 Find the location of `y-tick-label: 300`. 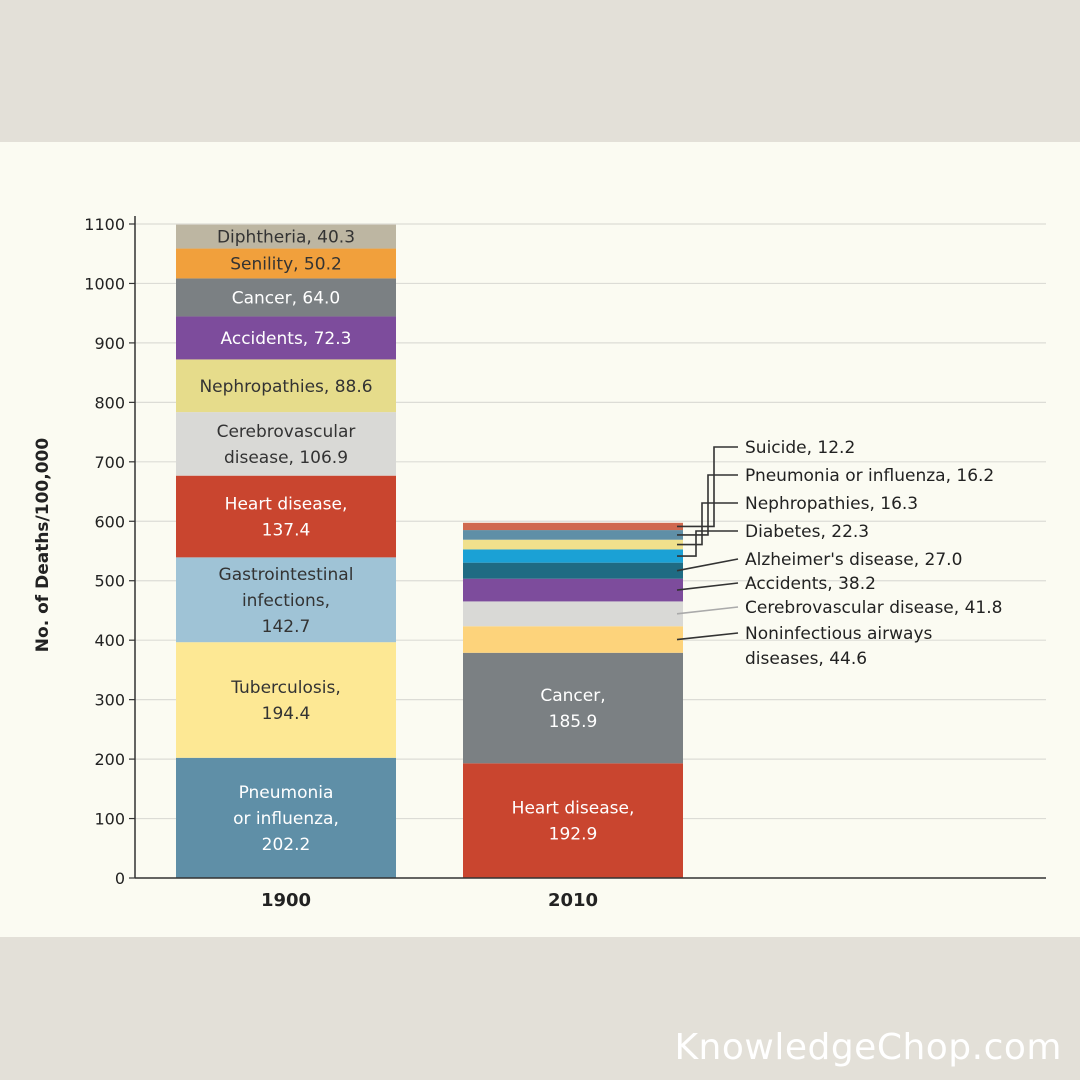

y-tick-label: 300 is located at coordinates (109, 700).